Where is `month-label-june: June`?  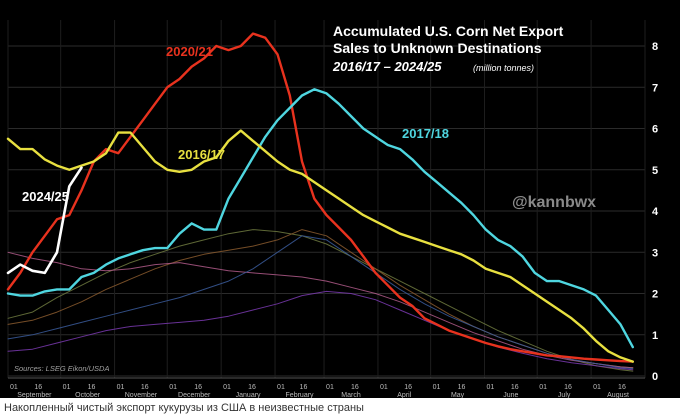
month-label-june: June is located at coordinates (510, 395).